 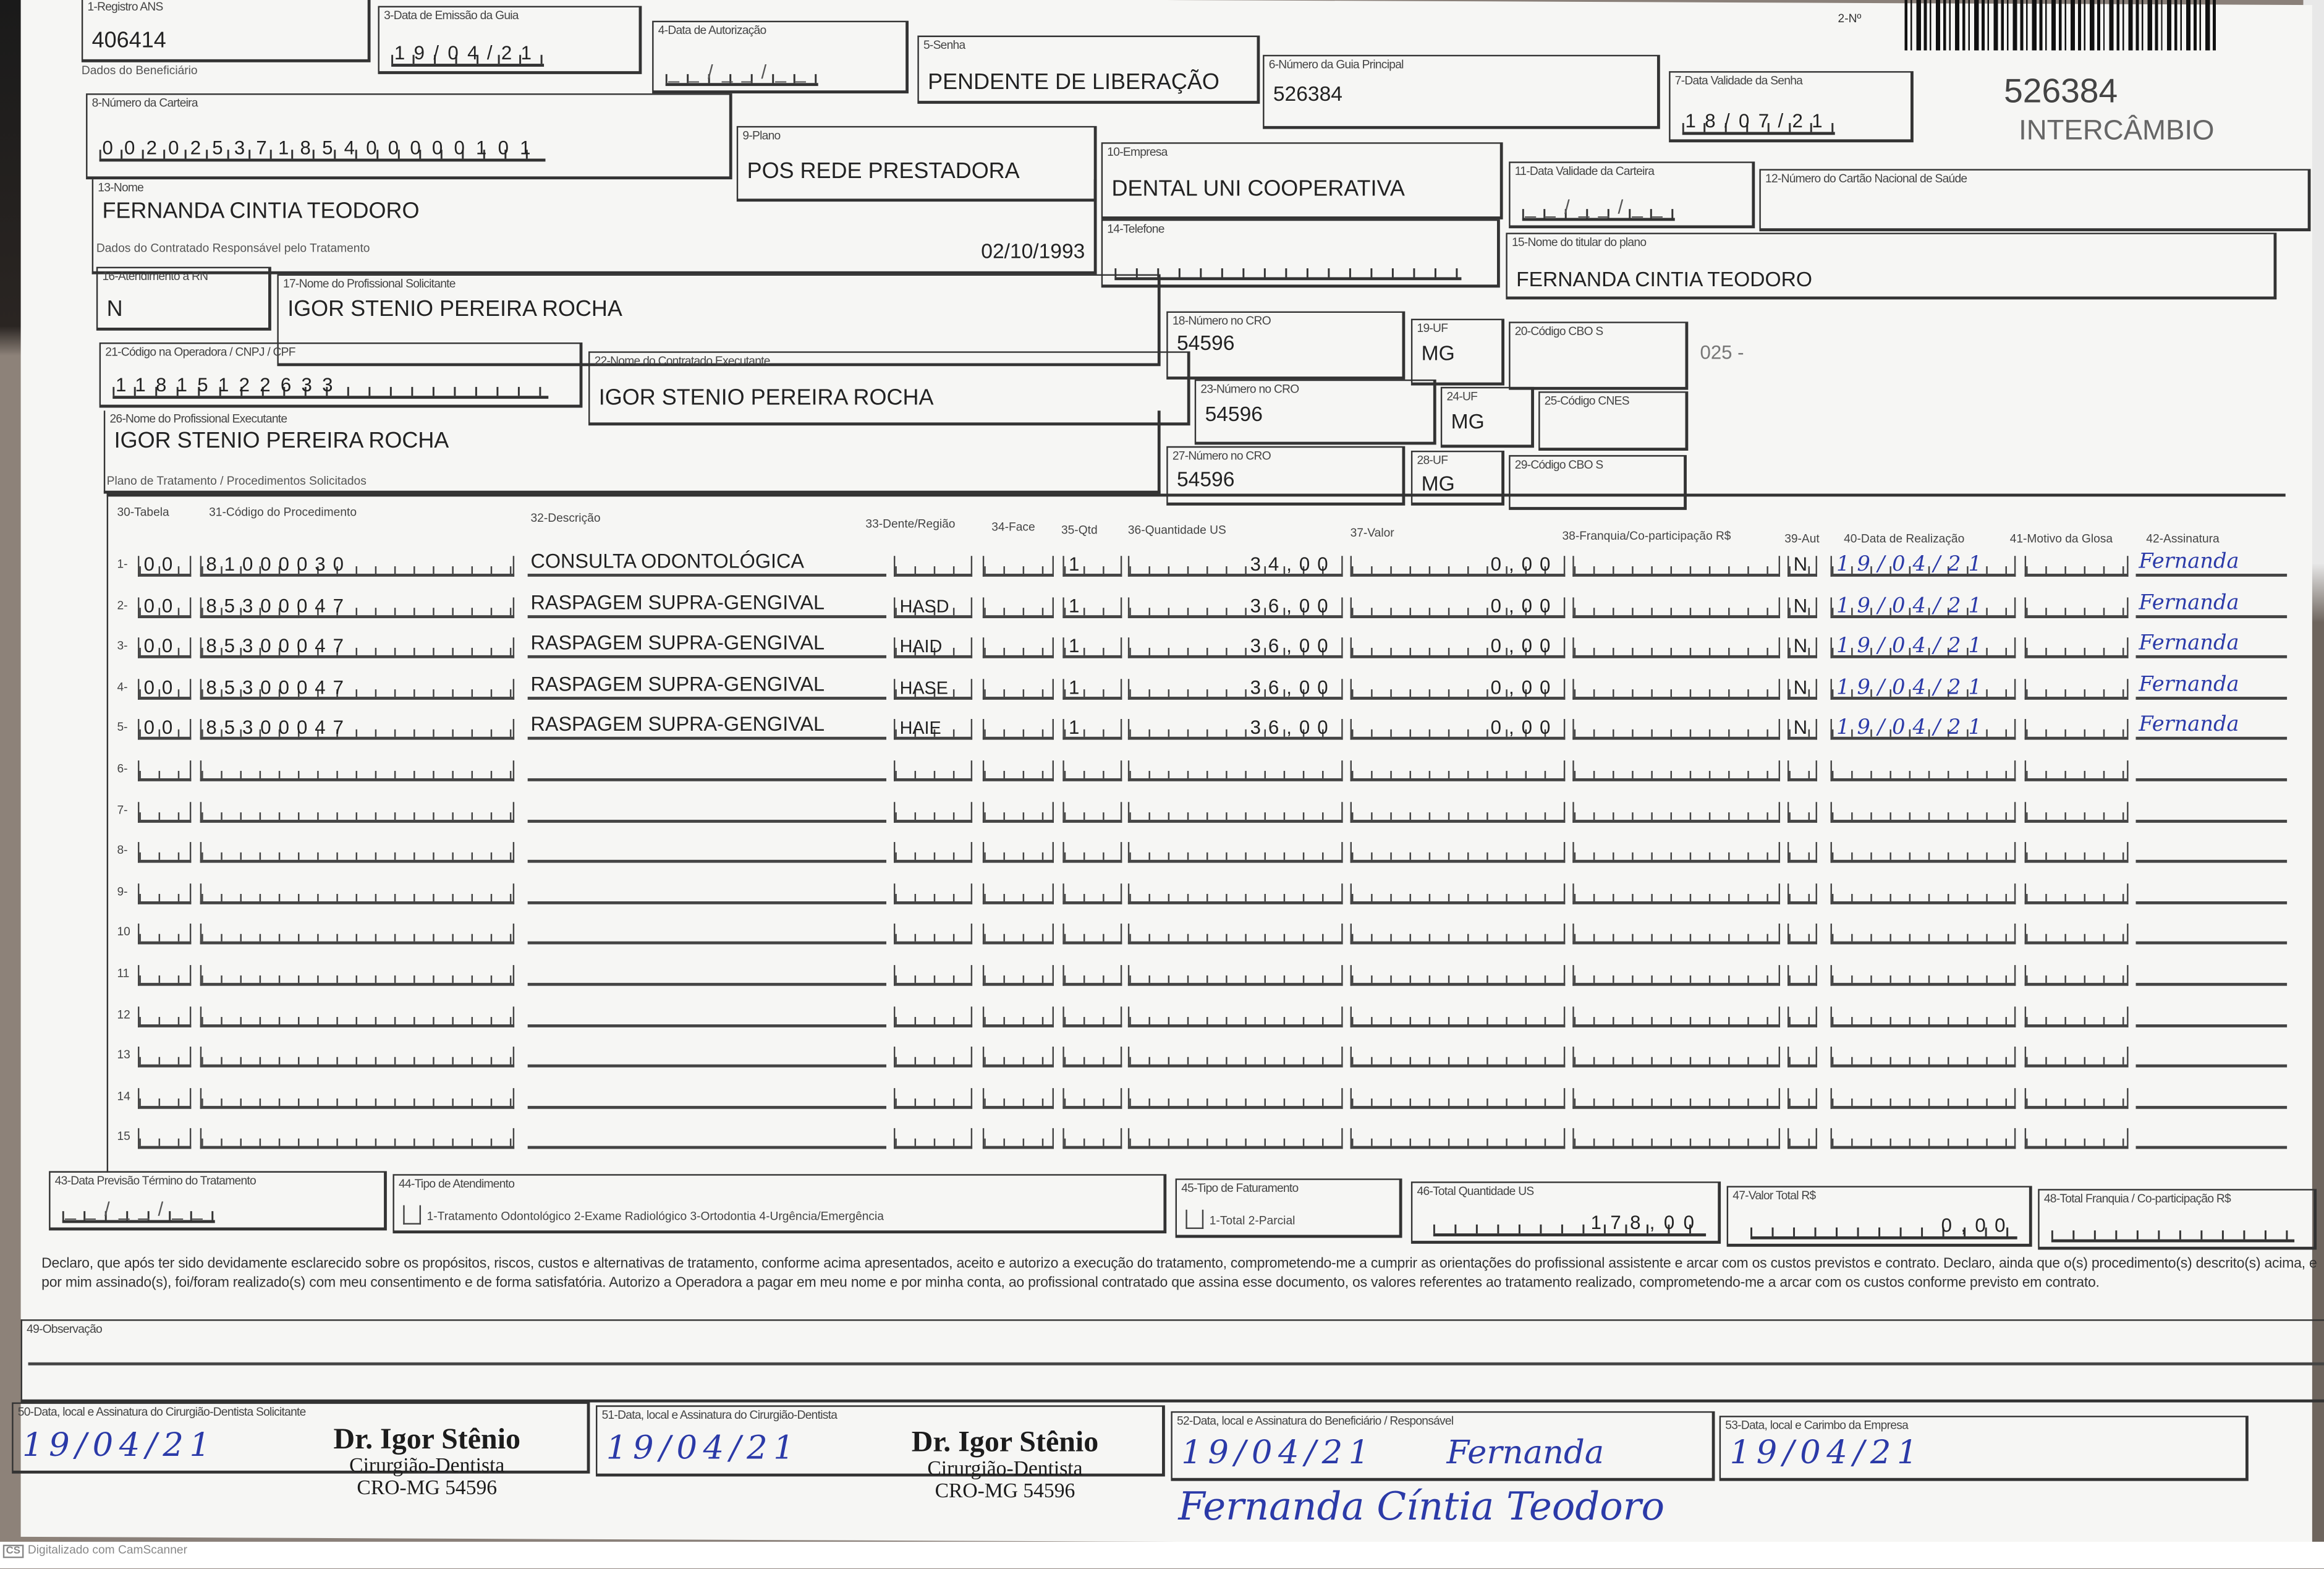 What do you see at coordinates (1198, 1092) in the screenshot?
I see `table-row: 14` at bounding box center [1198, 1092].